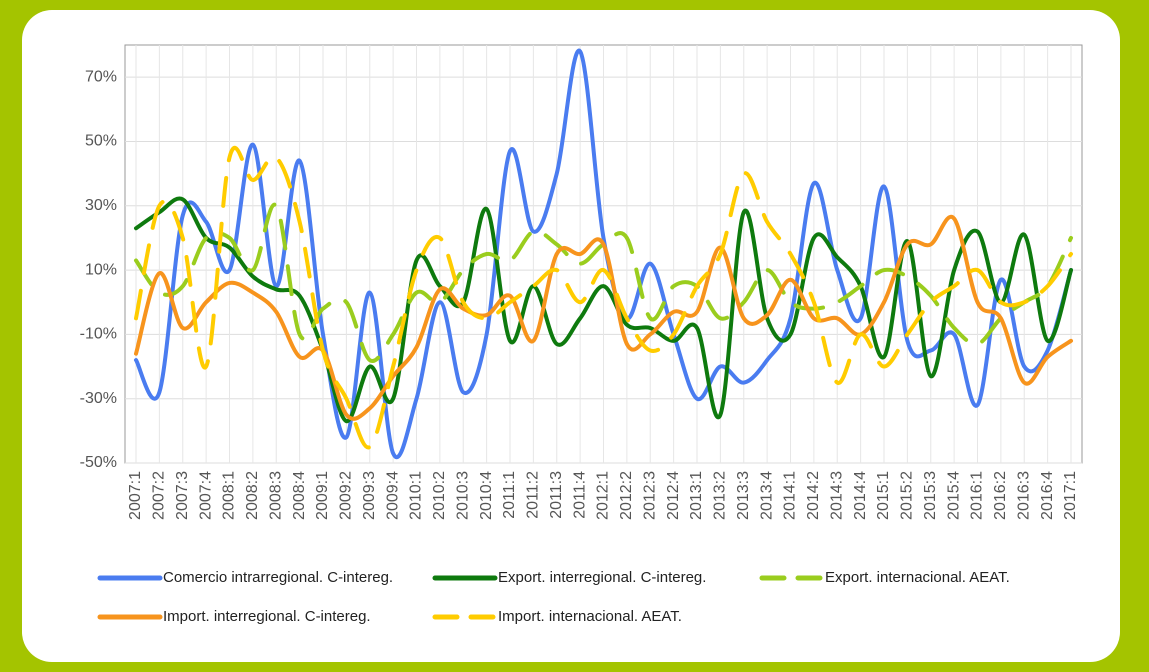  I want to click on x-tick-label: 2014:1, so click(790, 495).